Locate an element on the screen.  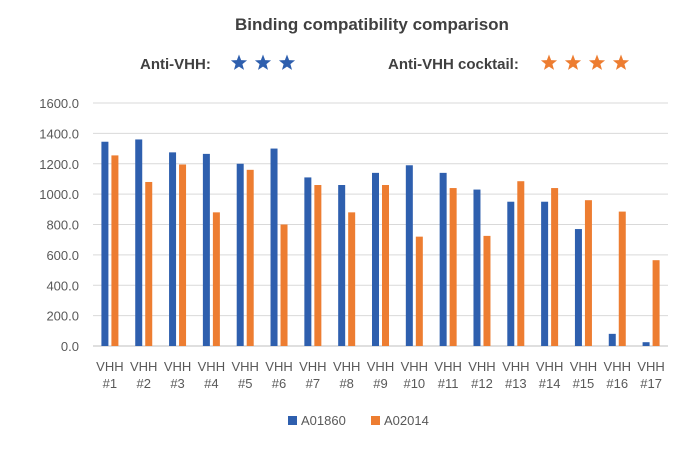
y-tick-label: 1200.0 is located at coordinates (59, 164).